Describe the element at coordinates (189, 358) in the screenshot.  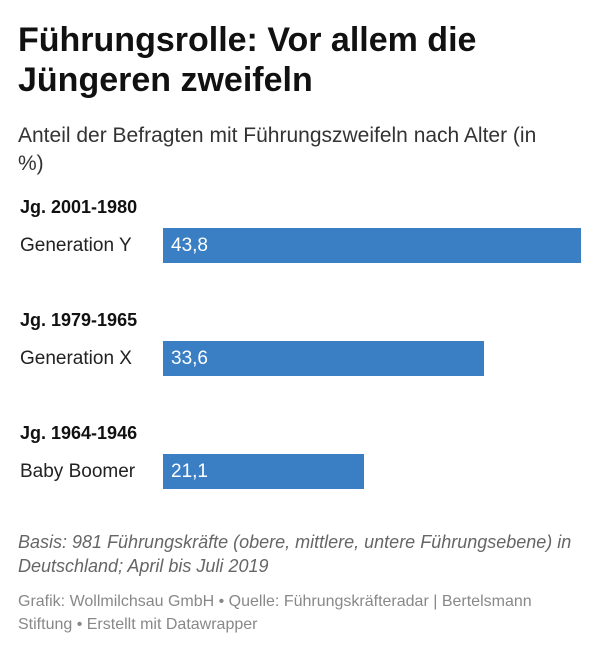
I see `bar-value-label: 33,6` at that location.